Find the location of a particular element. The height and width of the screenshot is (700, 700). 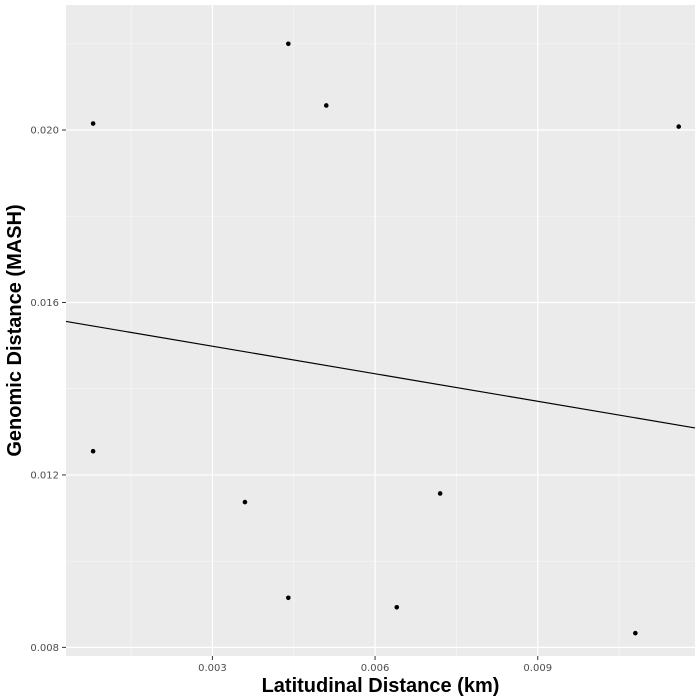

x-tick-label: 0.009 is located at coordinates (537, 668).